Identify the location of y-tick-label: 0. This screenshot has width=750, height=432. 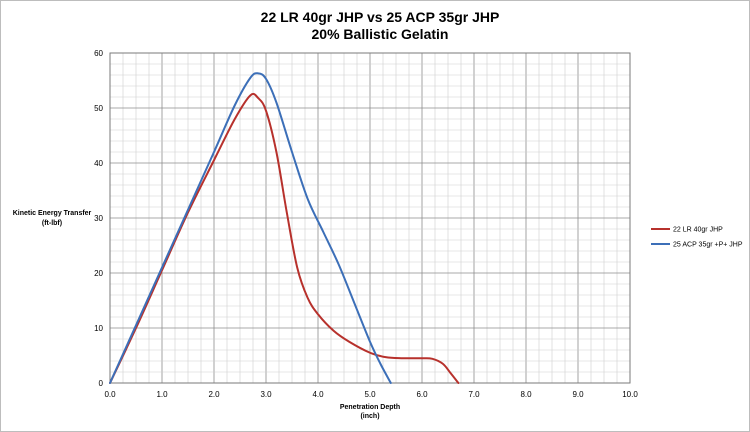
(101, 383).